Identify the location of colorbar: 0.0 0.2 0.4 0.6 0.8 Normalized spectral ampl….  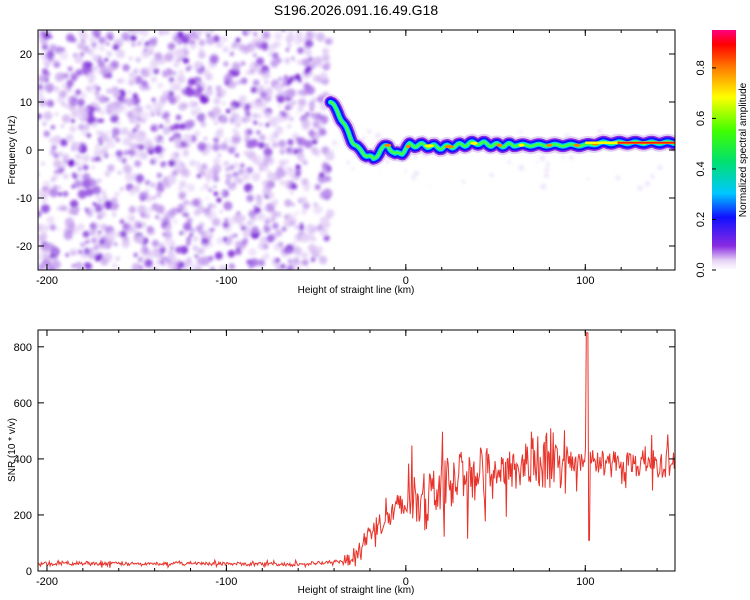
(722, 154).